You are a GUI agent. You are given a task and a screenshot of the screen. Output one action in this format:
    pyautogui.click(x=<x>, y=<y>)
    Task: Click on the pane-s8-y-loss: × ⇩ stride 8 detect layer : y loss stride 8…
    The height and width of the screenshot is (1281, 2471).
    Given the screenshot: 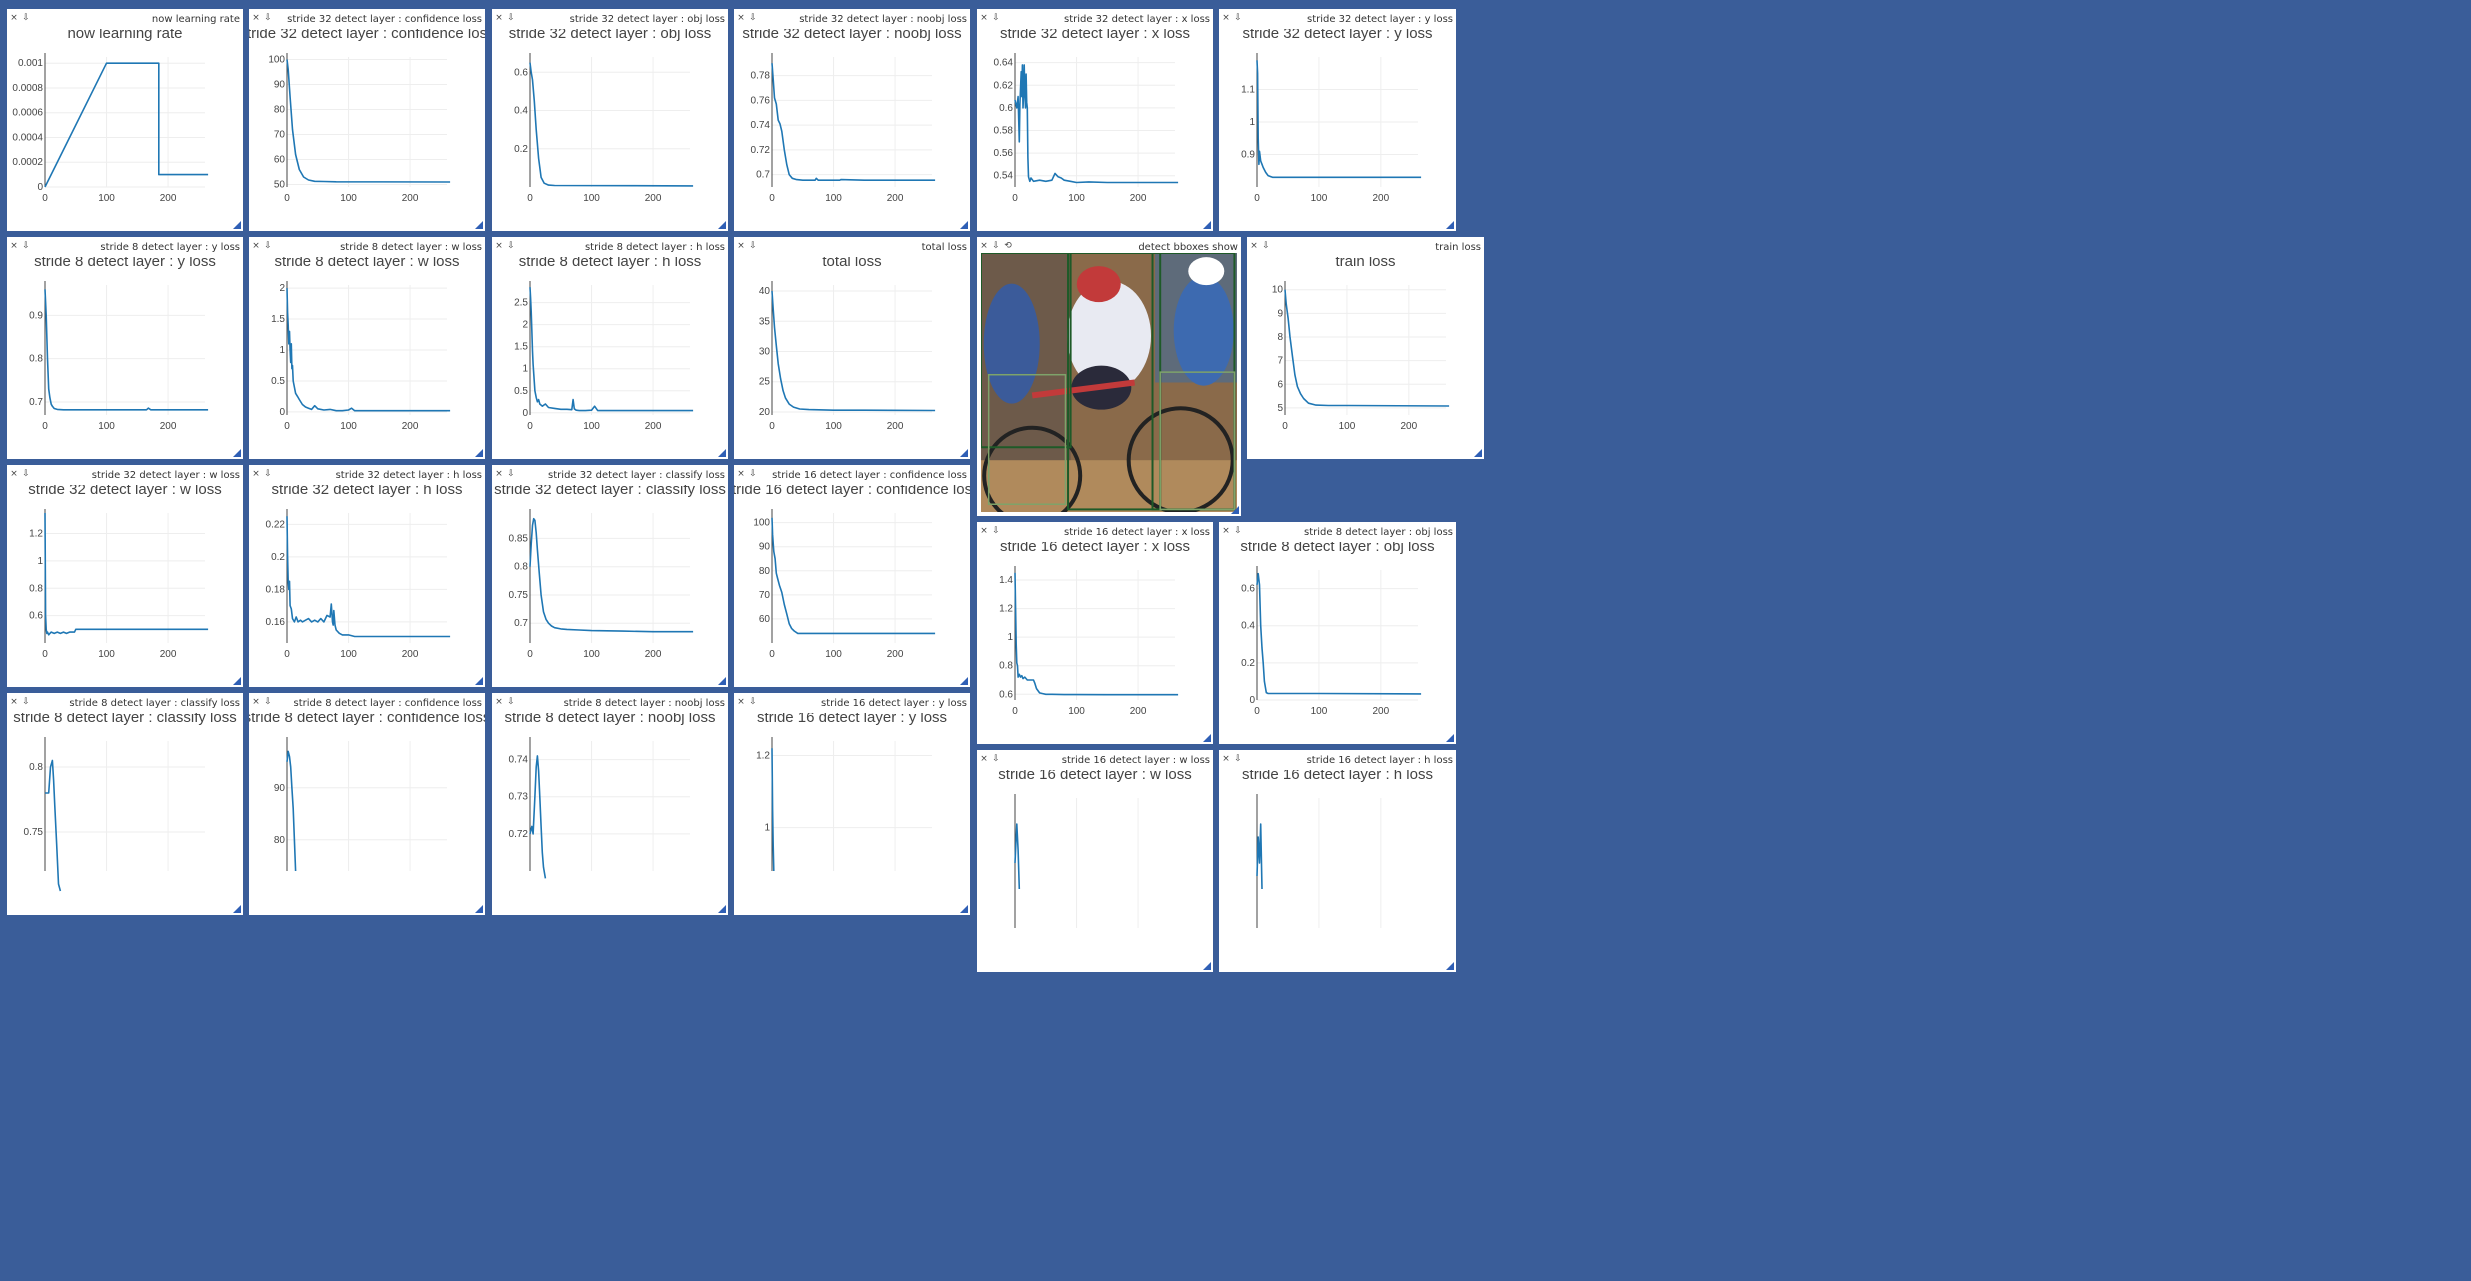 What is the action you would take?
    pyautogui.click(x=125, y=348)
    